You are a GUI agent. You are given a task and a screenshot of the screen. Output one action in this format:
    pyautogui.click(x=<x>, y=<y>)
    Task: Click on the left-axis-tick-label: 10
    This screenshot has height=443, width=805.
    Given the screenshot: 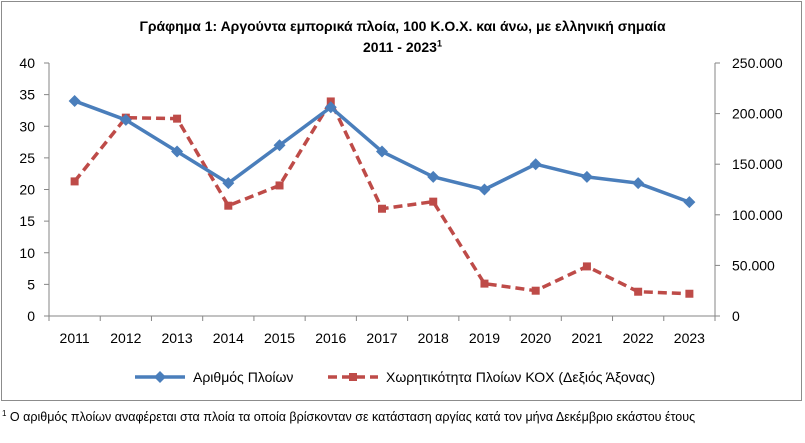 What is the action you would take?
    pyautogui.click(x=27, y=253)
    